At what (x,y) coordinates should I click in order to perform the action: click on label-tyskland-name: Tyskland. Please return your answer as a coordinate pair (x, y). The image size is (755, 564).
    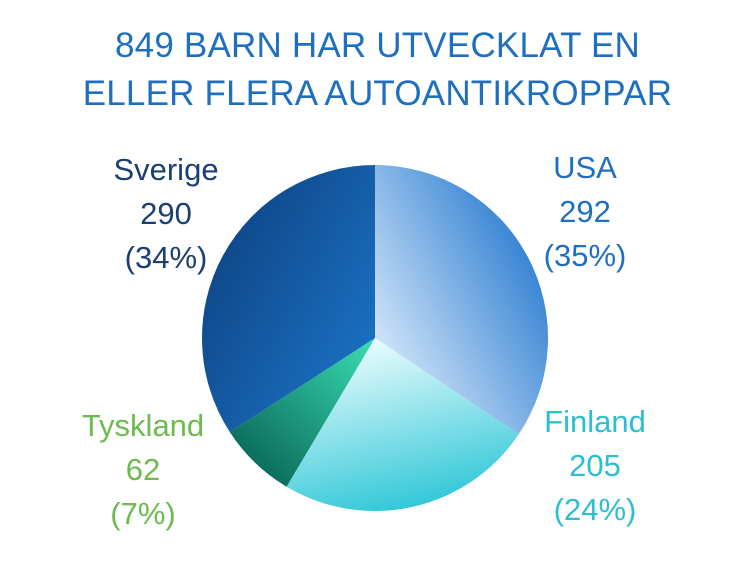
    Looking at the image, I should click on (143, 425).